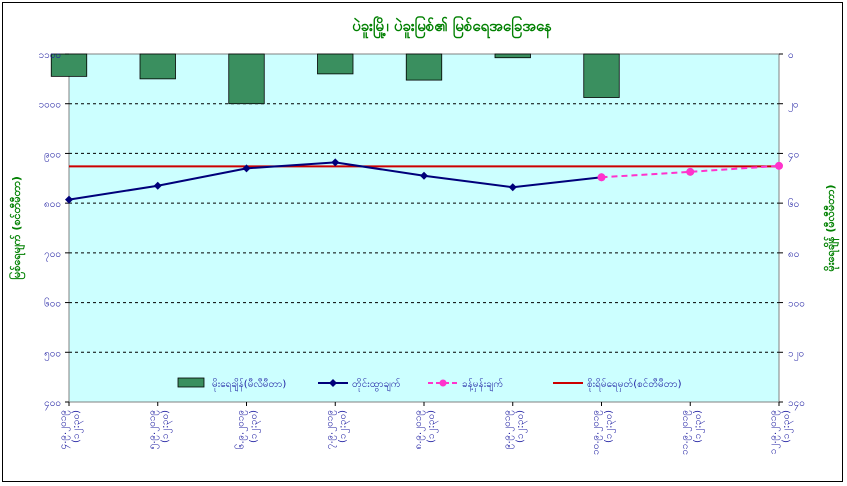  Describe the element at coordinates (50, 55) in the screenshot. I see `left-tick-label: ၁၁၀၀` at that location.